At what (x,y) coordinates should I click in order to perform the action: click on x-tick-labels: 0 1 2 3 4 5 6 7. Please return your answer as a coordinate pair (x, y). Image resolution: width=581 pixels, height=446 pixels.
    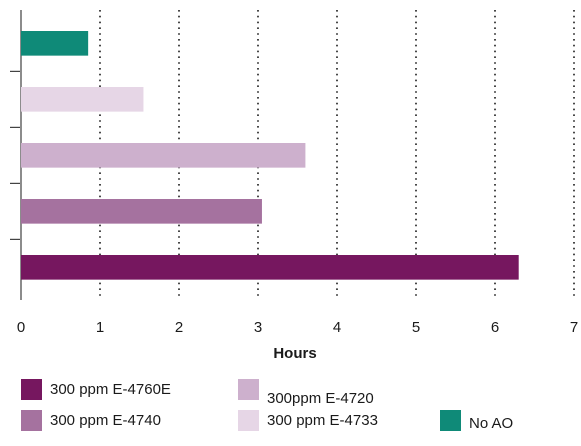
    Looking at the image, I should click on (297, 327).